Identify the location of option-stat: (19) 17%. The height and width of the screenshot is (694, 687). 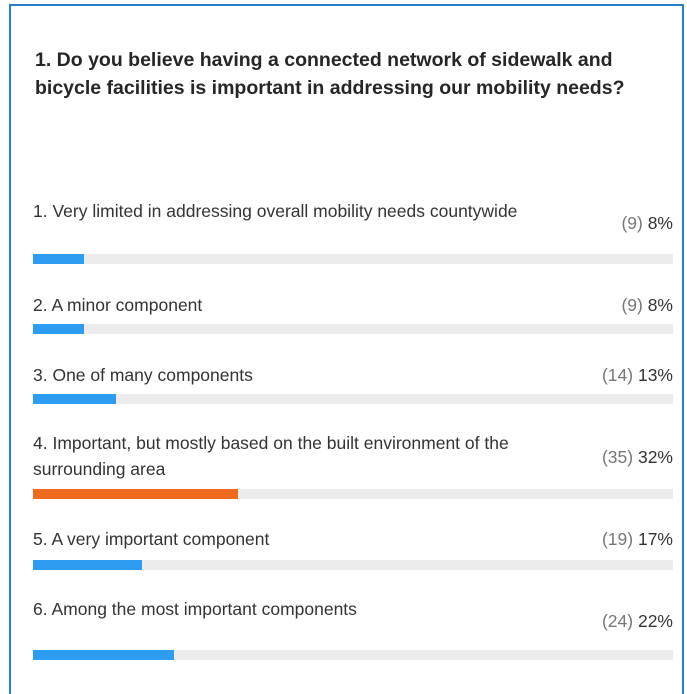
(623, 539).